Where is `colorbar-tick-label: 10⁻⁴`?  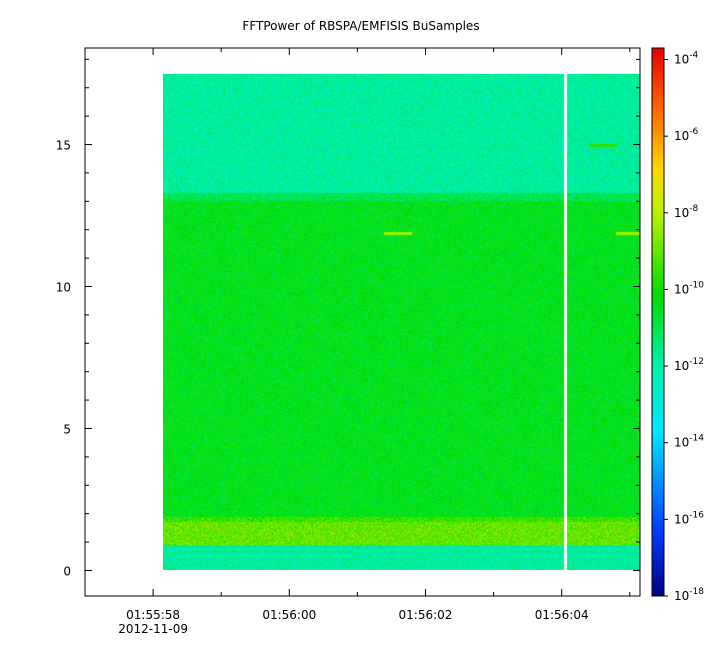
colorbar-tick-label: 10⁻⁴ is located at coordinates (686, 59).